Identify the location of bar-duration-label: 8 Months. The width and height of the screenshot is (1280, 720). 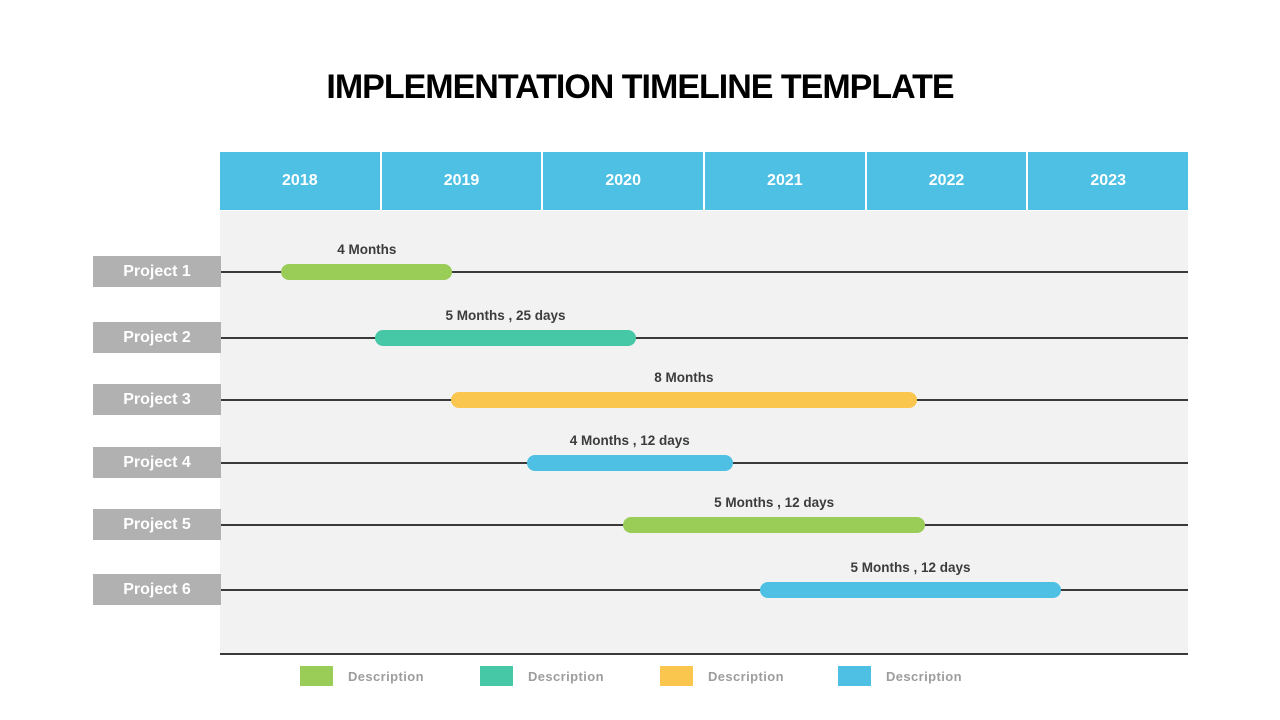
(684, 377).